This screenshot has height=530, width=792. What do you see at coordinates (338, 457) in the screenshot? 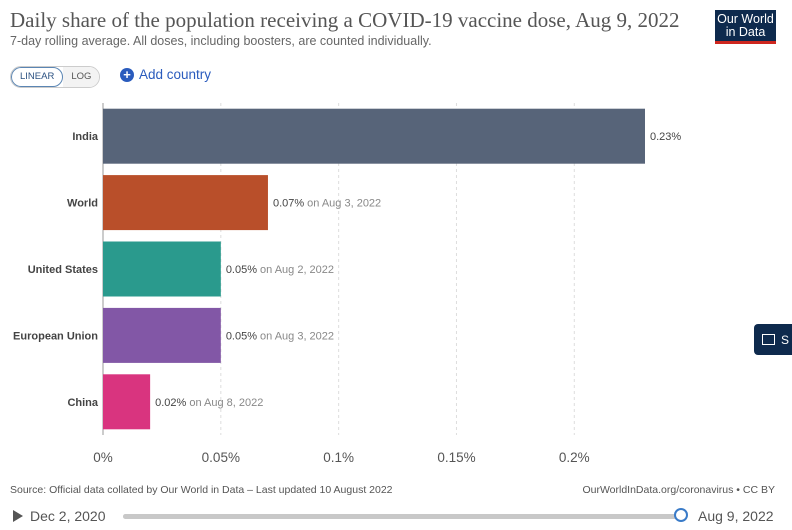
I see `x-tick-label: 0.1%` at bounding box center [338, 457].